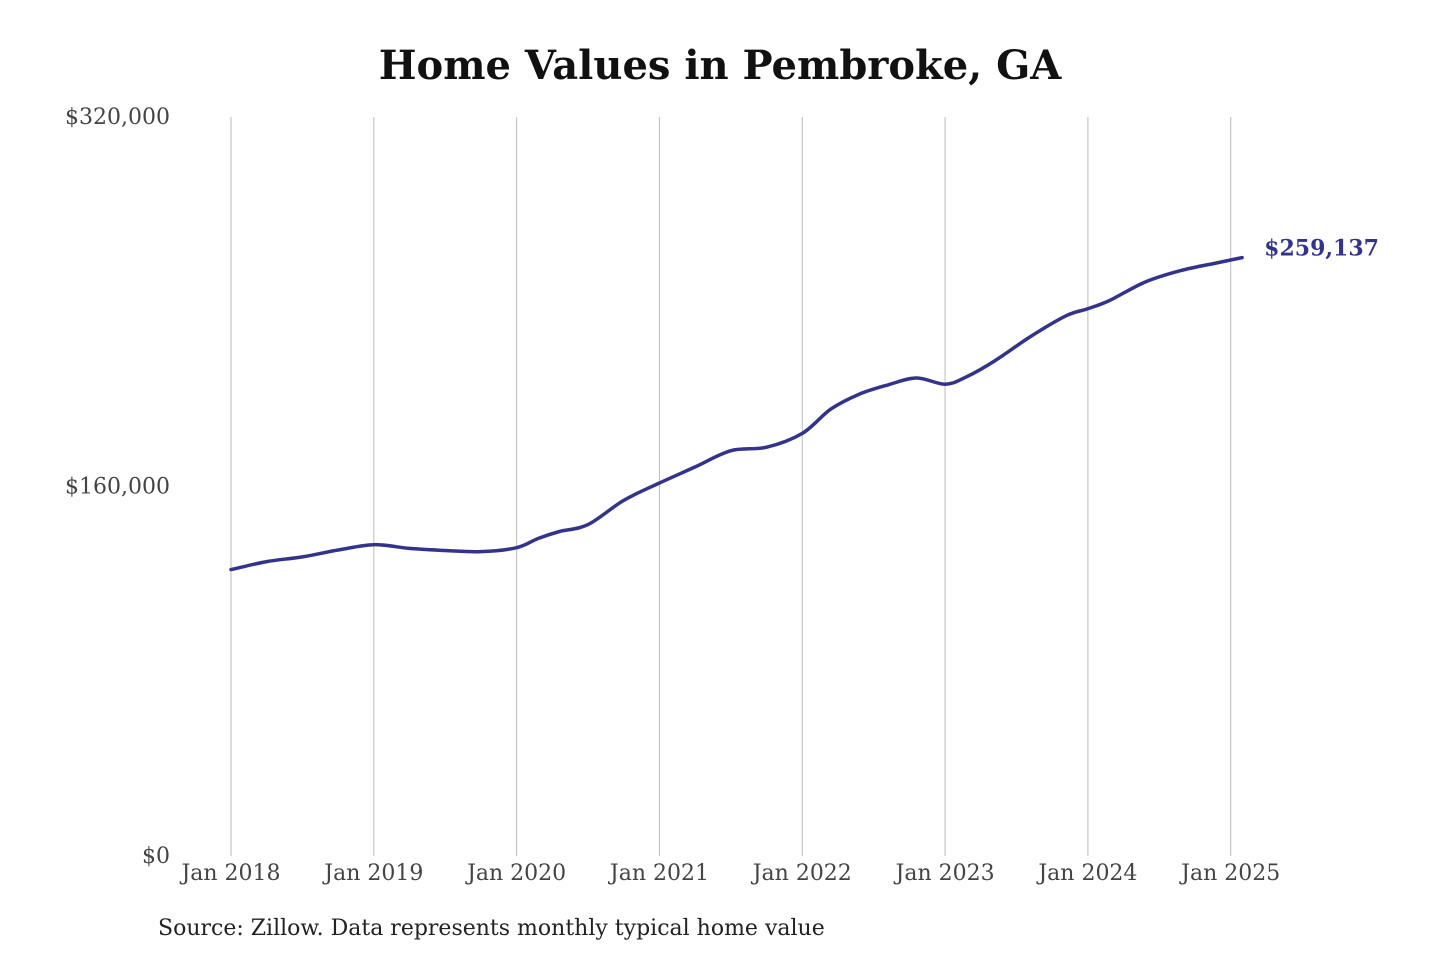 This screenshot has width=1440, height=960. What do you see at coordinates (1321, 249) in the screenshot?
I see `end-value-label: $259,137` at bounding box center [1321, 249].